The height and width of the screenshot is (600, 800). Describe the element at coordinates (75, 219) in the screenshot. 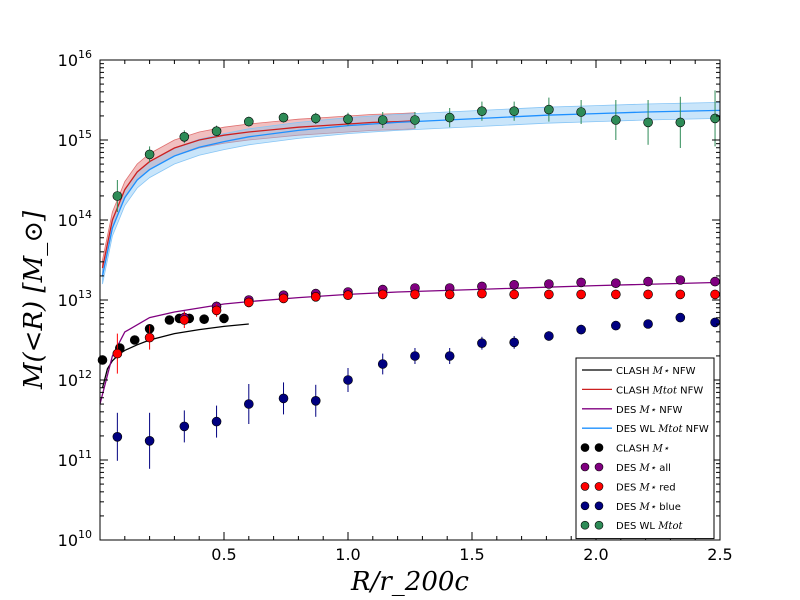

I see `y-tick-label: 1014` at that location.